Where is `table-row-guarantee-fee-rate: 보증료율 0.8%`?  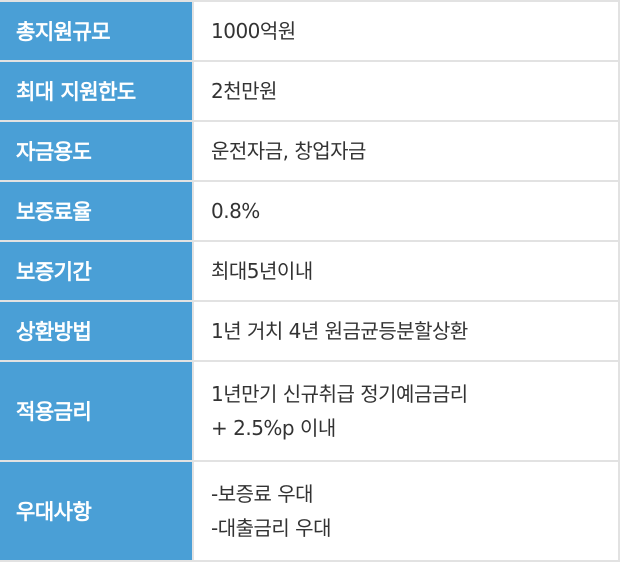
table-row-guarantee-fee-rate: 보증료율 0.8% is located at coordinates (310, 211).